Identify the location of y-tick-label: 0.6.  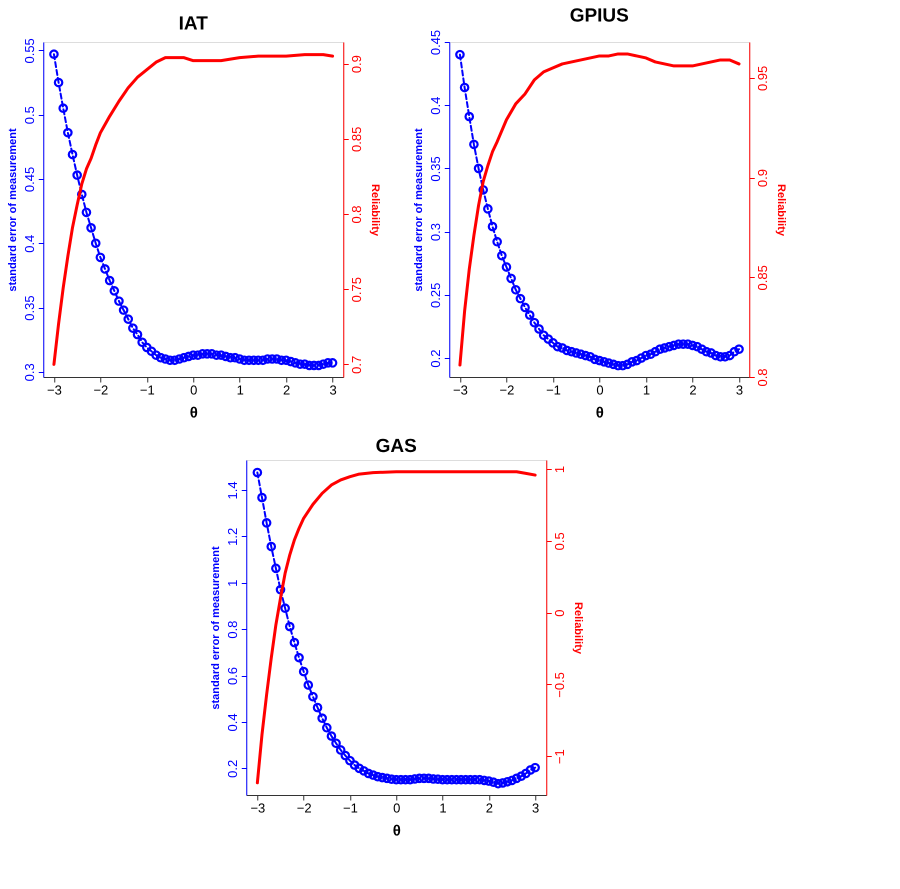
(232, 676).